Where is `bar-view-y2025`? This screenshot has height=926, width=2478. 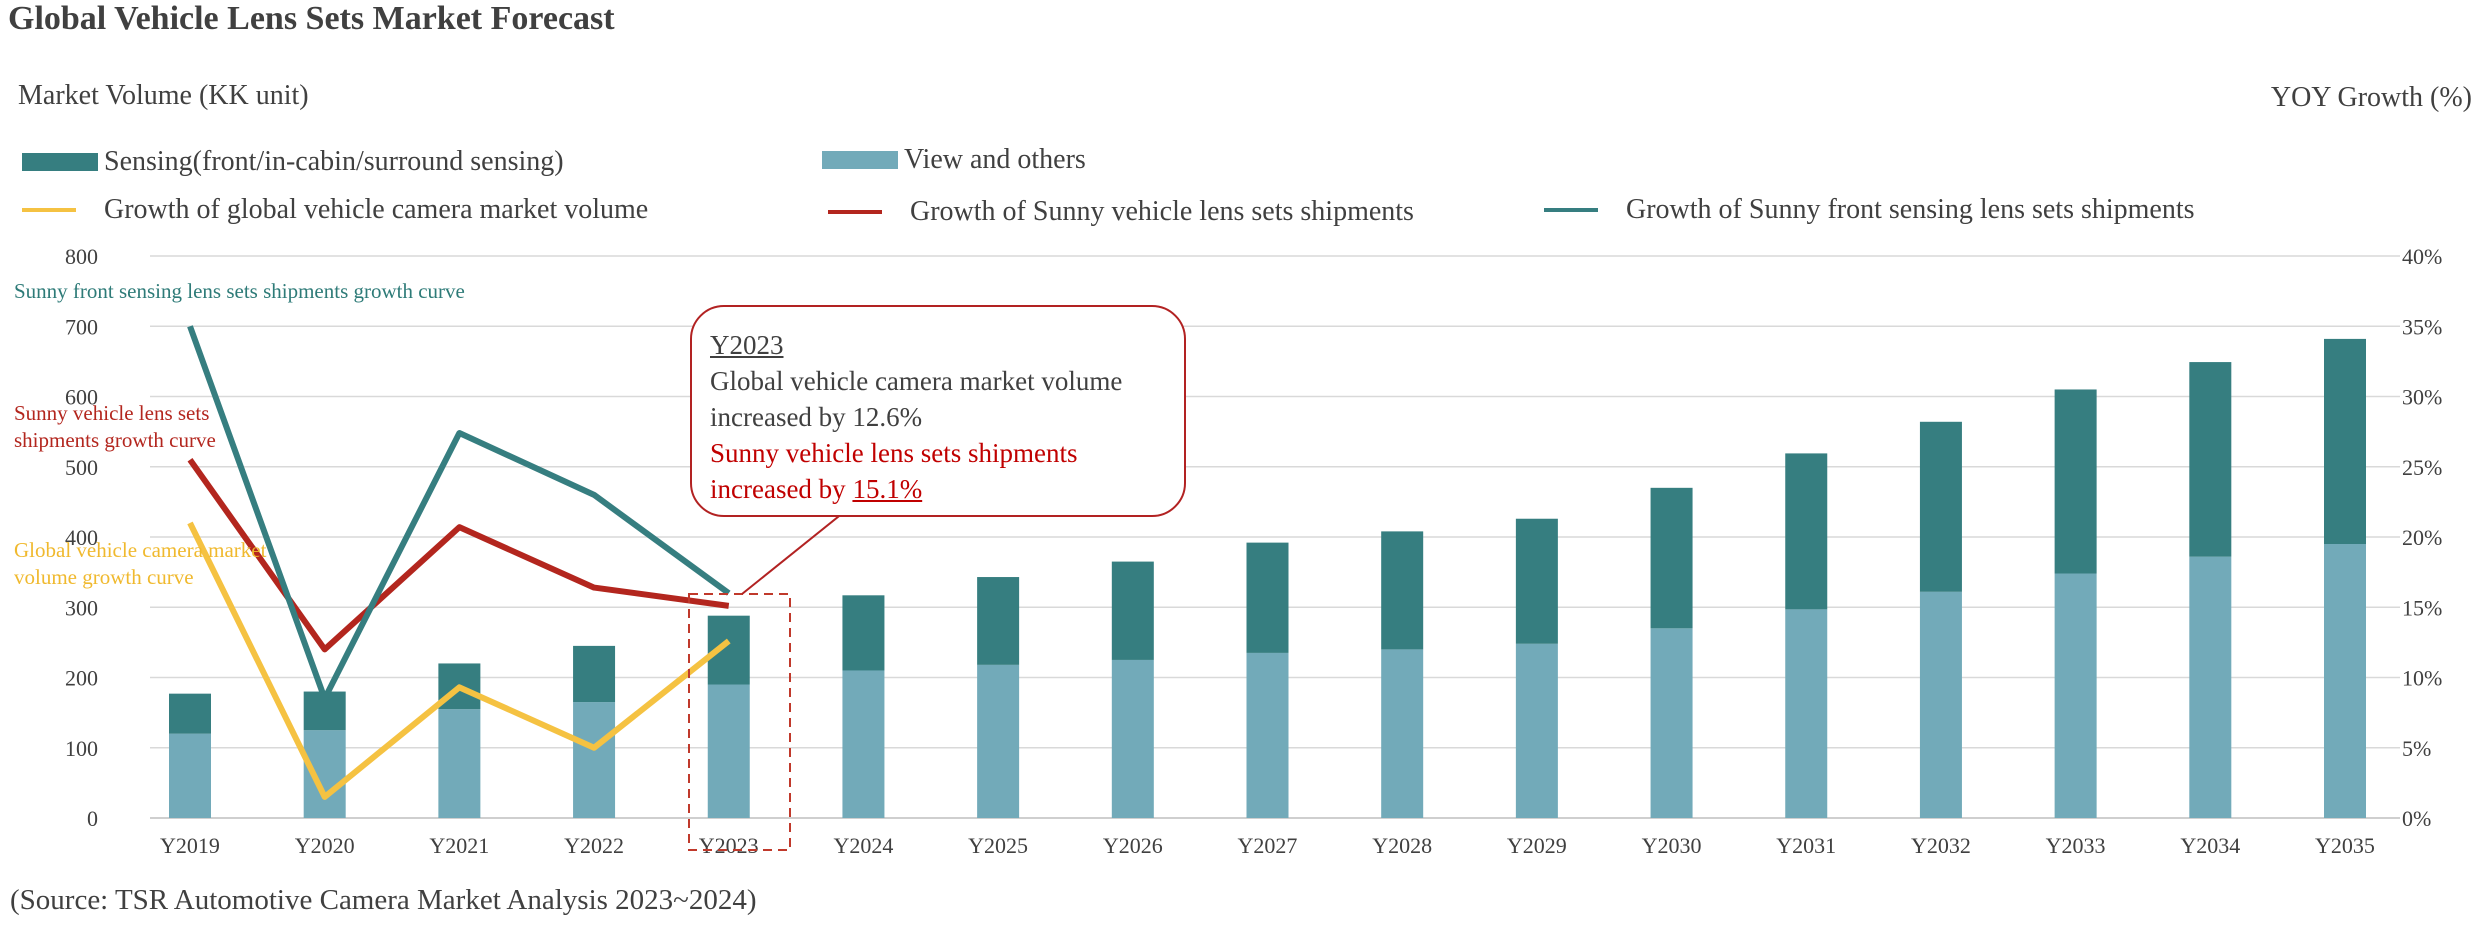
bar-view-y2025 is located at coordinates (998, 741).